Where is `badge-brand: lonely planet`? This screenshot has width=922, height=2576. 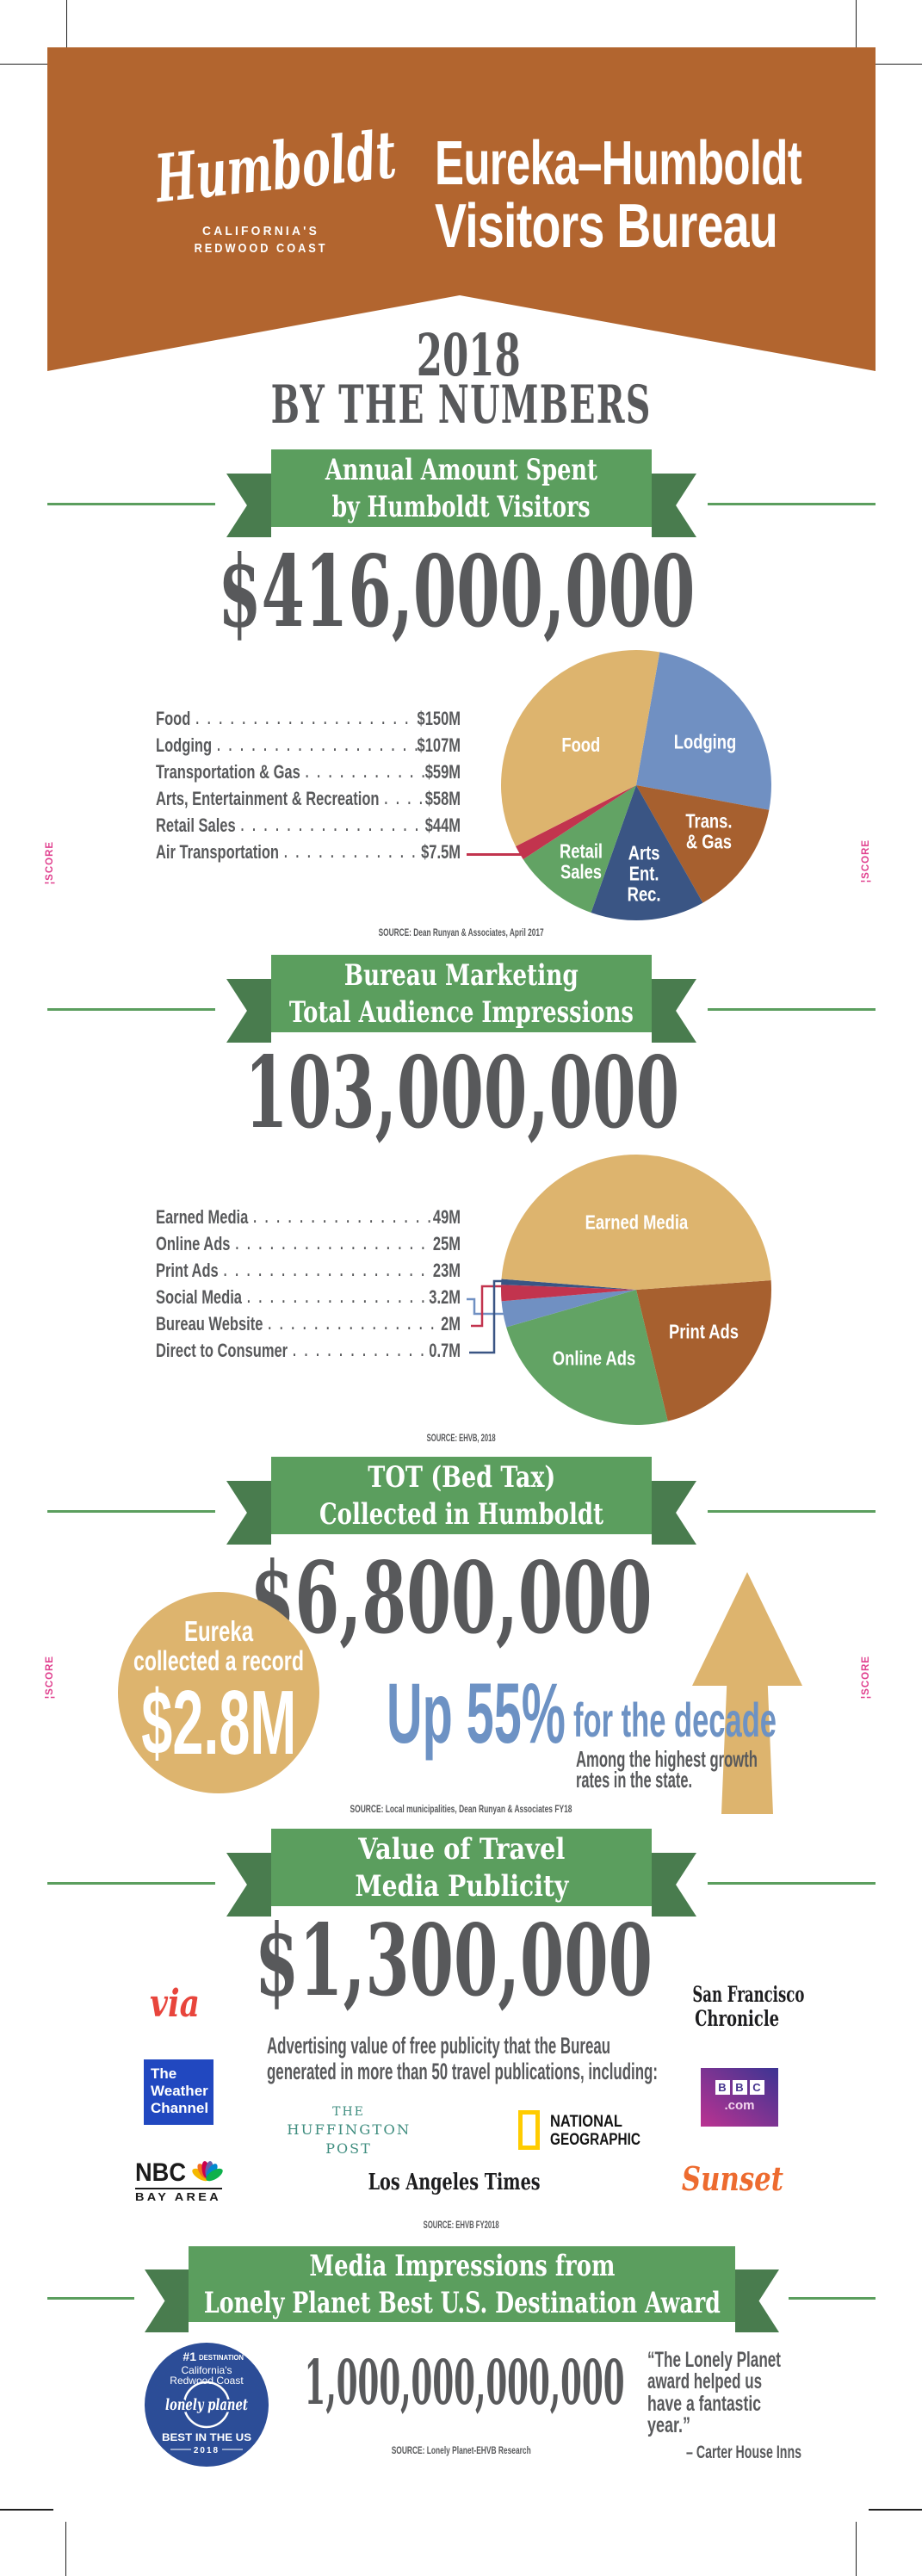 badge-brand: lonely planet is located at coordinates (206, 2406).